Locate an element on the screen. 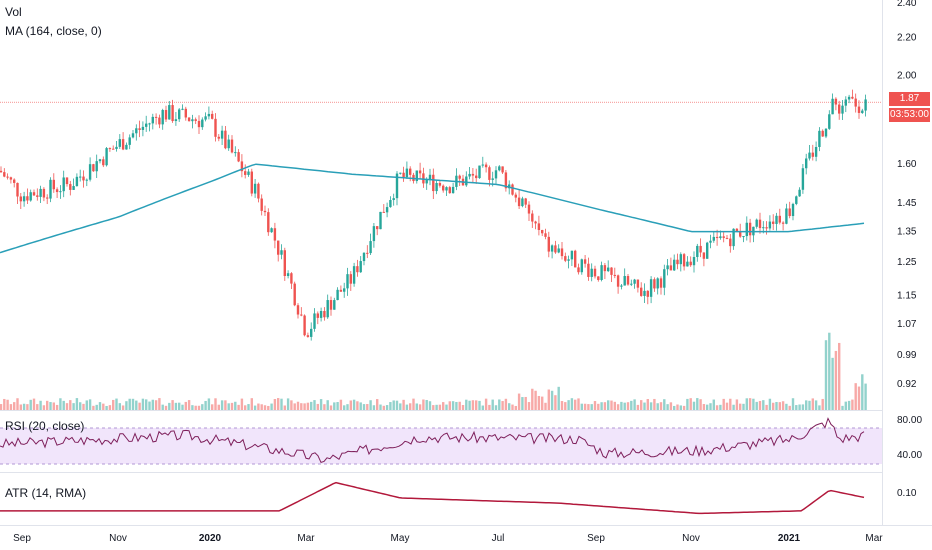 This screenshot has height=550, width=932. price-tick-label: 2.00 is located at coordinates (907, 75).